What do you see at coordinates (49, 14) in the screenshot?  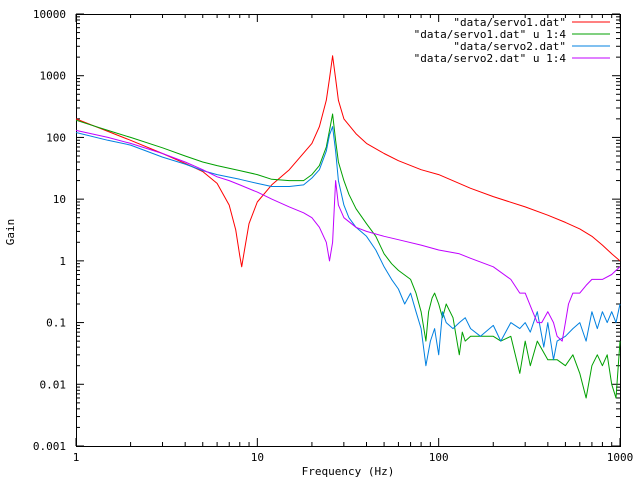 I see `y-tick-label: 10000` at bounding box center [49, 14].